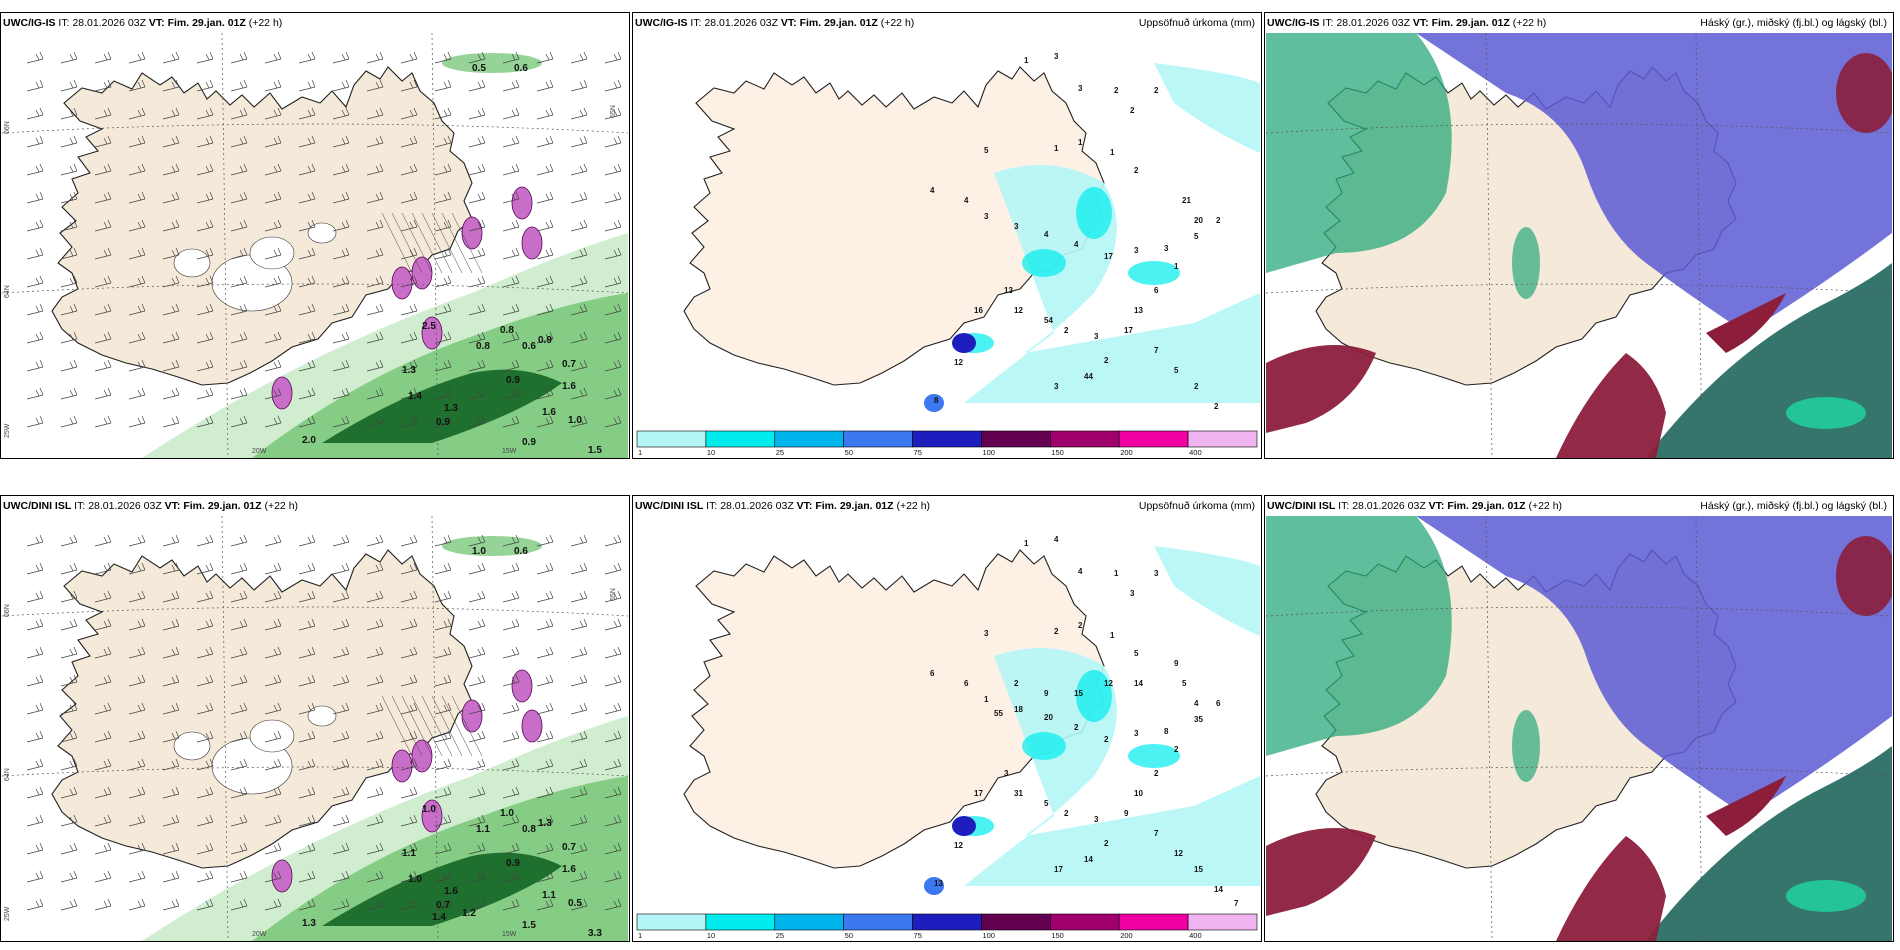 The height and width of the screenshot is (950, 1900). Describe the element at coordinates (1526, 263) in the screenshot. I see `high-cloud-area` at that location.